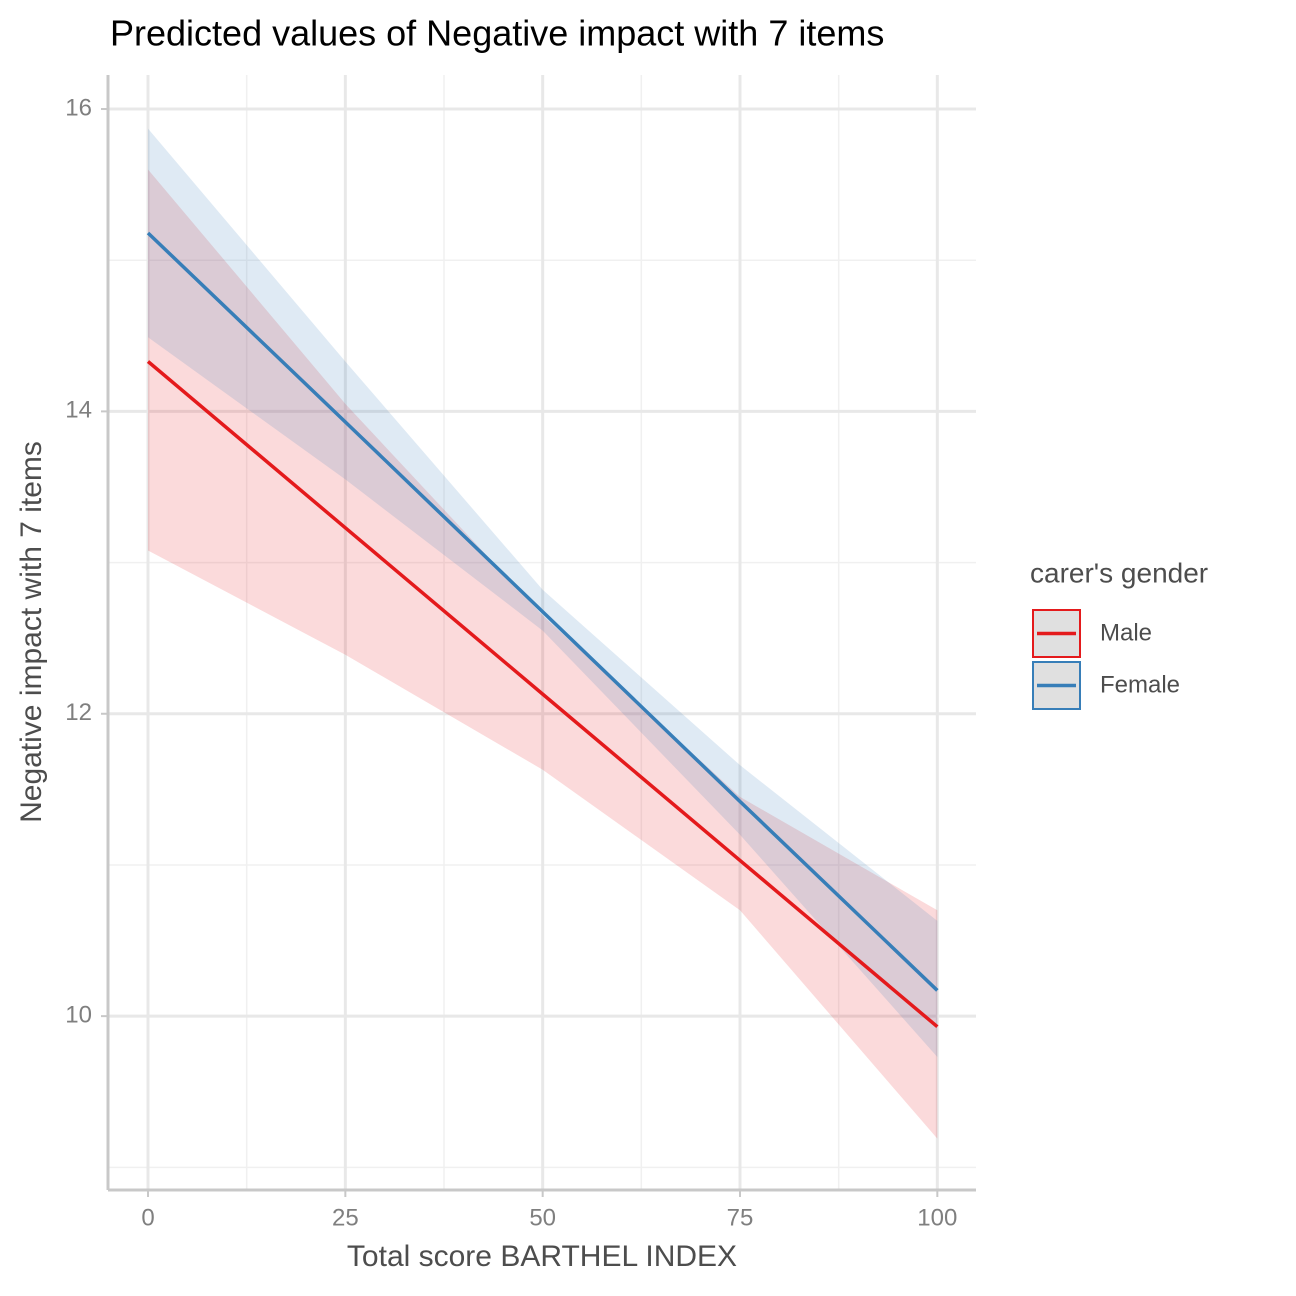  What do you see at coordinates (937, 1217) in the screenshot?
I see `x-tick-label: 100` at bounding box center [937, 1217].